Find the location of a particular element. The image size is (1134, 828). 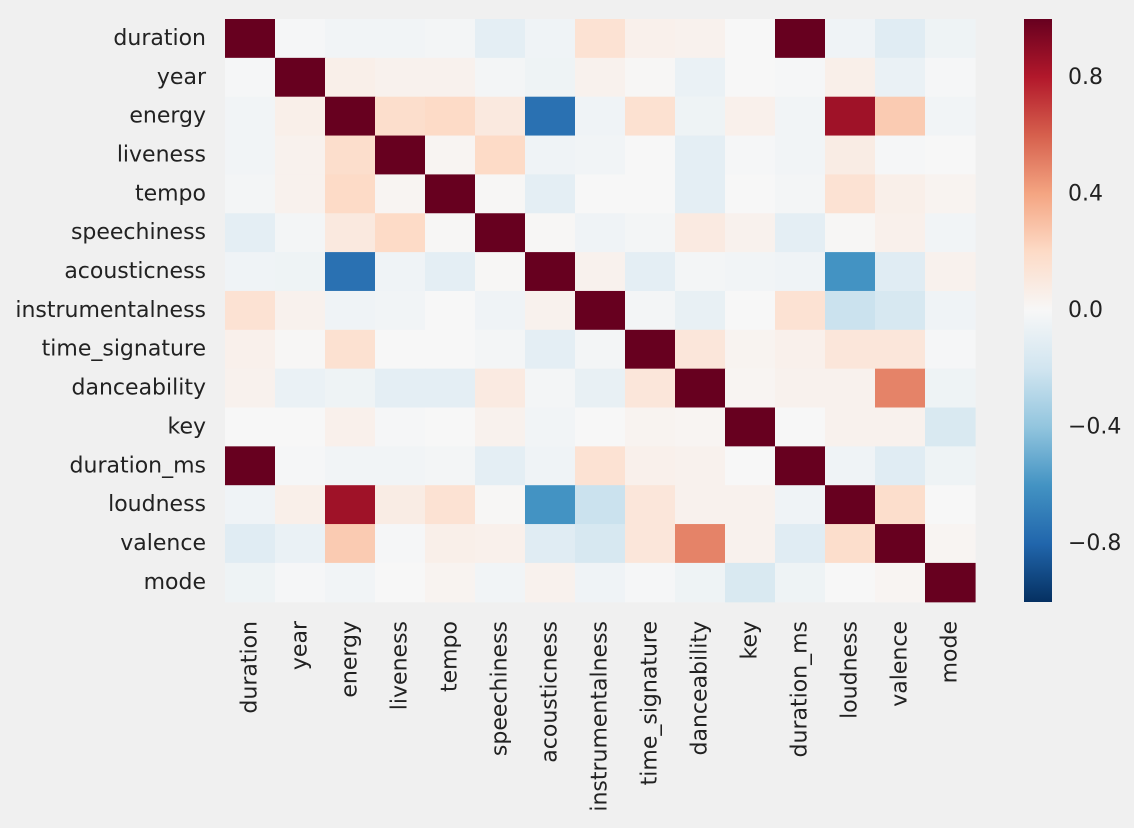

heatmap-cell-duration-speechiness is located at coordinates (500, 39).